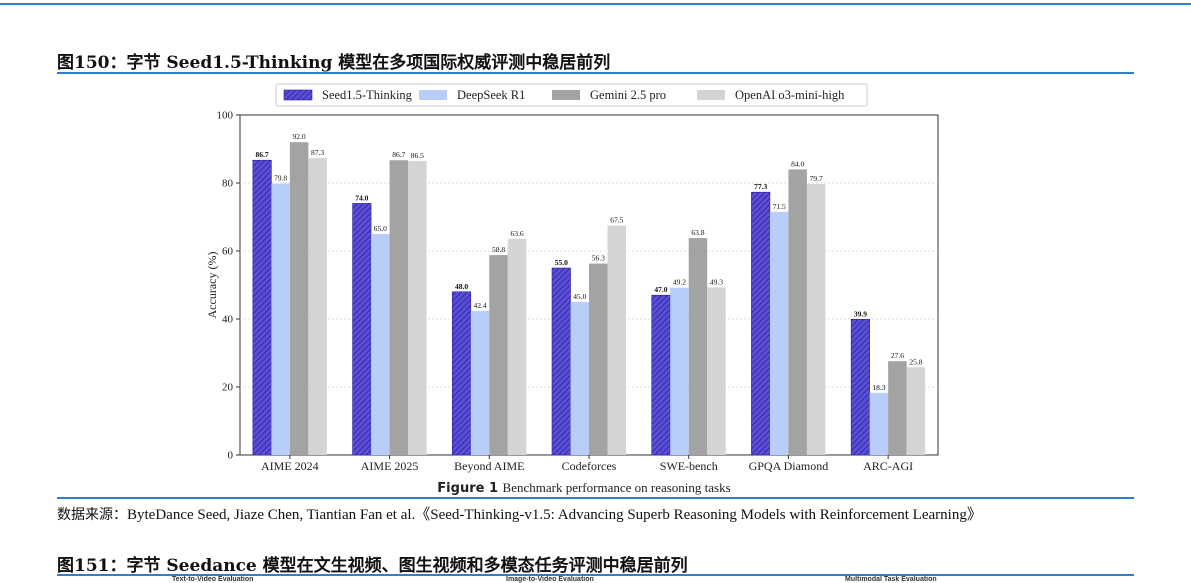  Describe the element at coordinates (417, 155) in the screenshot. I see `data-label: 86.5` at that location.